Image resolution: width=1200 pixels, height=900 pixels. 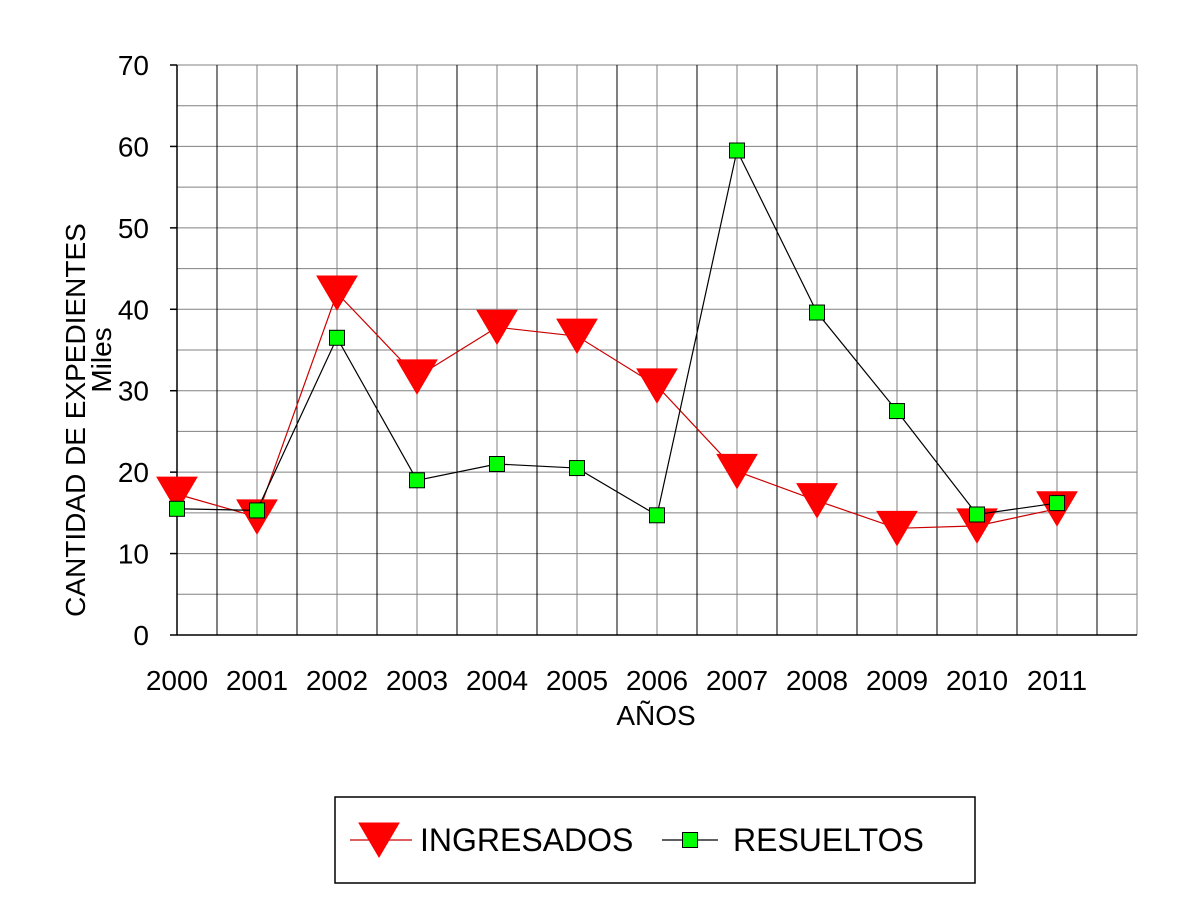 I want to click on x-tick-label: 2010, so click(x=977, y=680).